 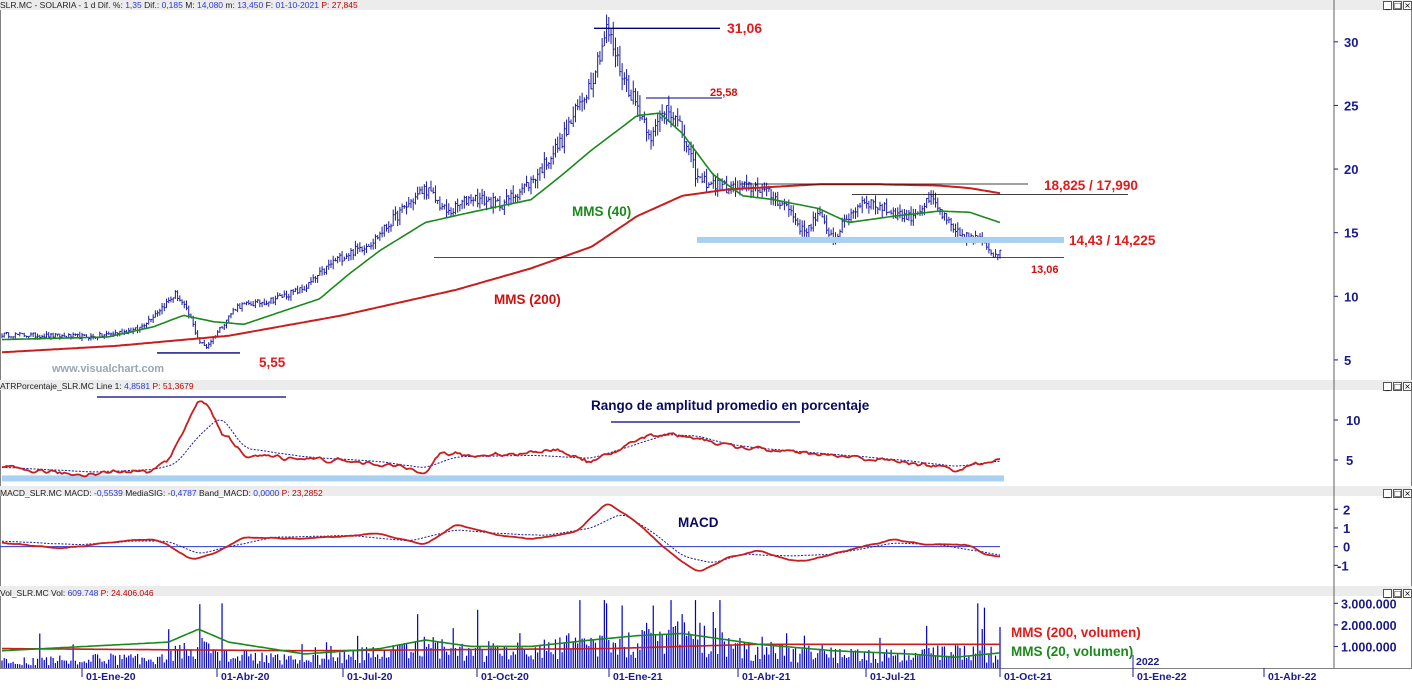 What do you see at coordinates (1346, 547) in the screenshot?
I see `macd-y-tick-label: 0` at bounding box center [1346, 547].